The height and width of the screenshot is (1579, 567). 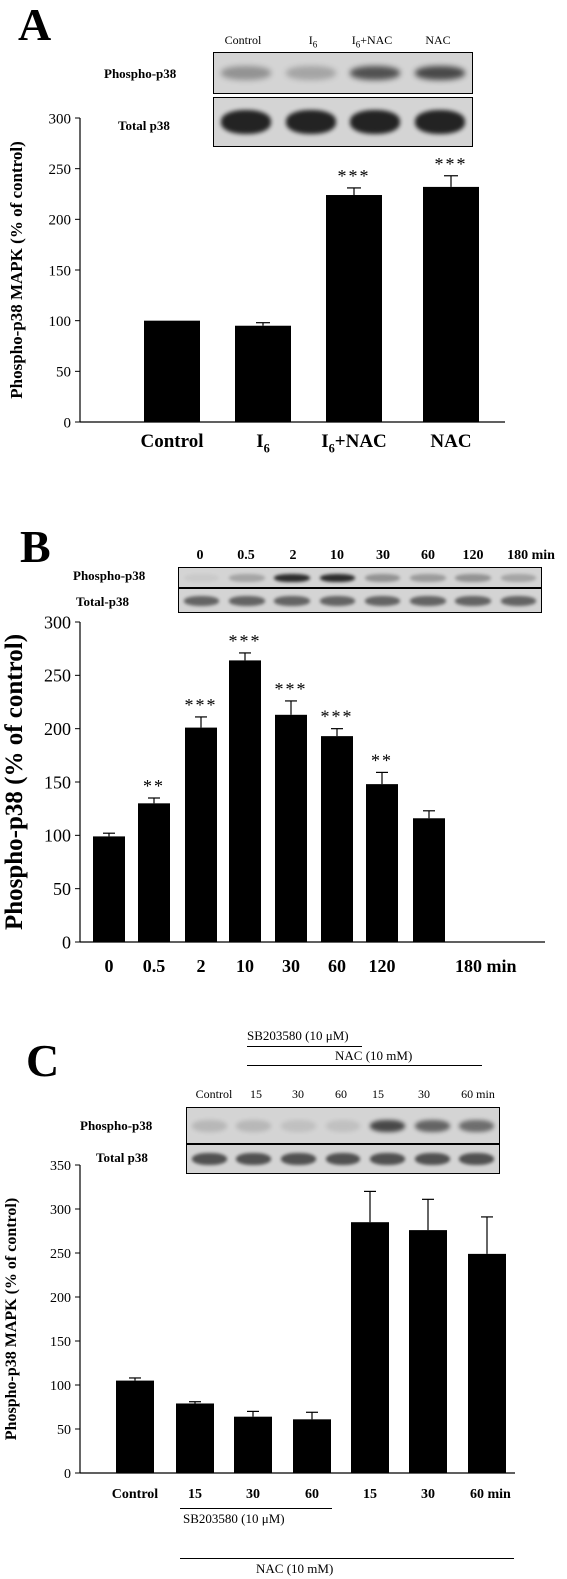 I want to click on x-tick-label: 120, so click(x=382, y=966).